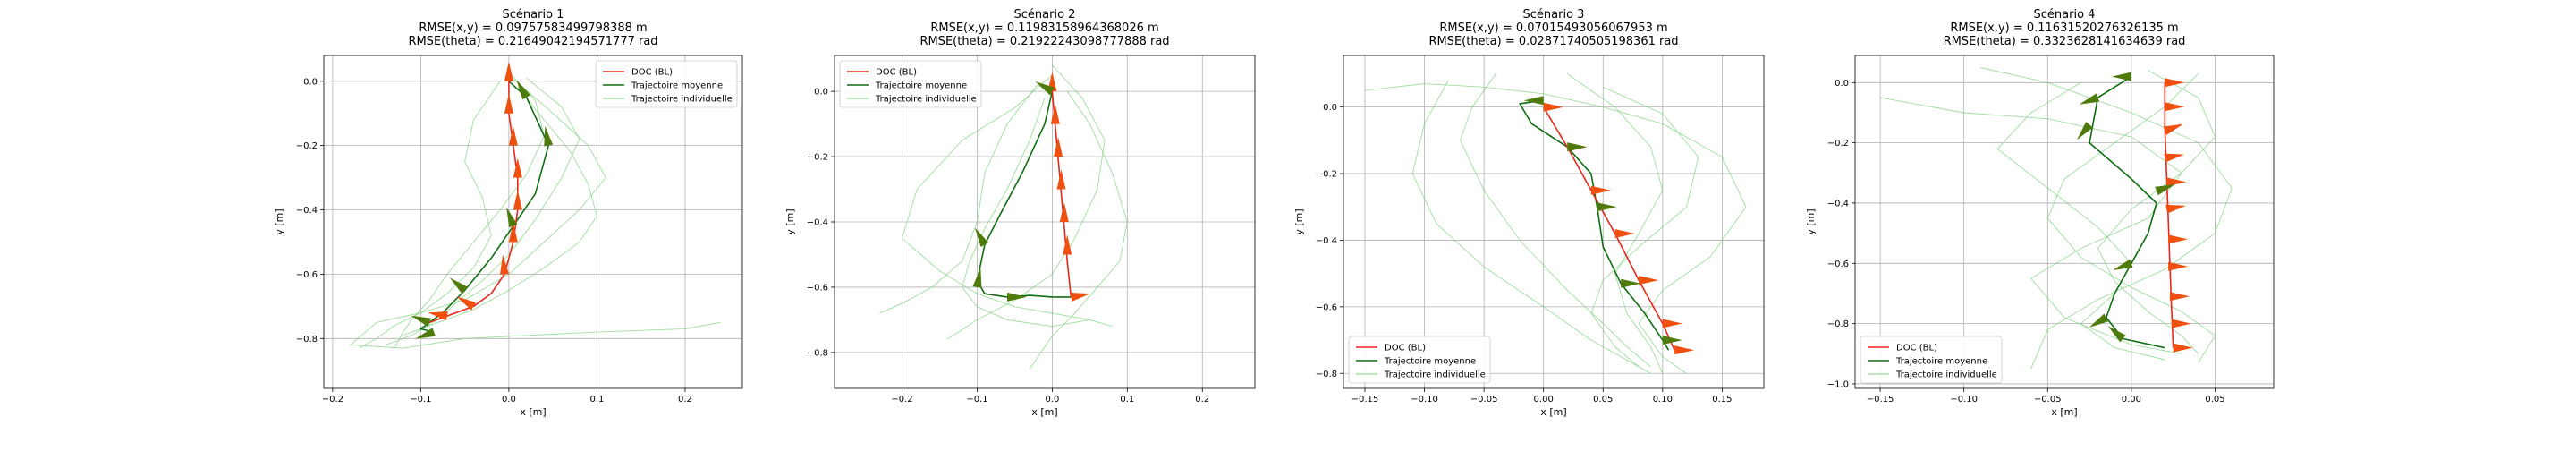 Image resolution: width=2576 pixels, height=451 pixels. Describe the element at coordinates (1553, 28) in the screenshot. I see `chart-title-line: RMSE(x,y) = 0.07015493056067953 m` at that location.